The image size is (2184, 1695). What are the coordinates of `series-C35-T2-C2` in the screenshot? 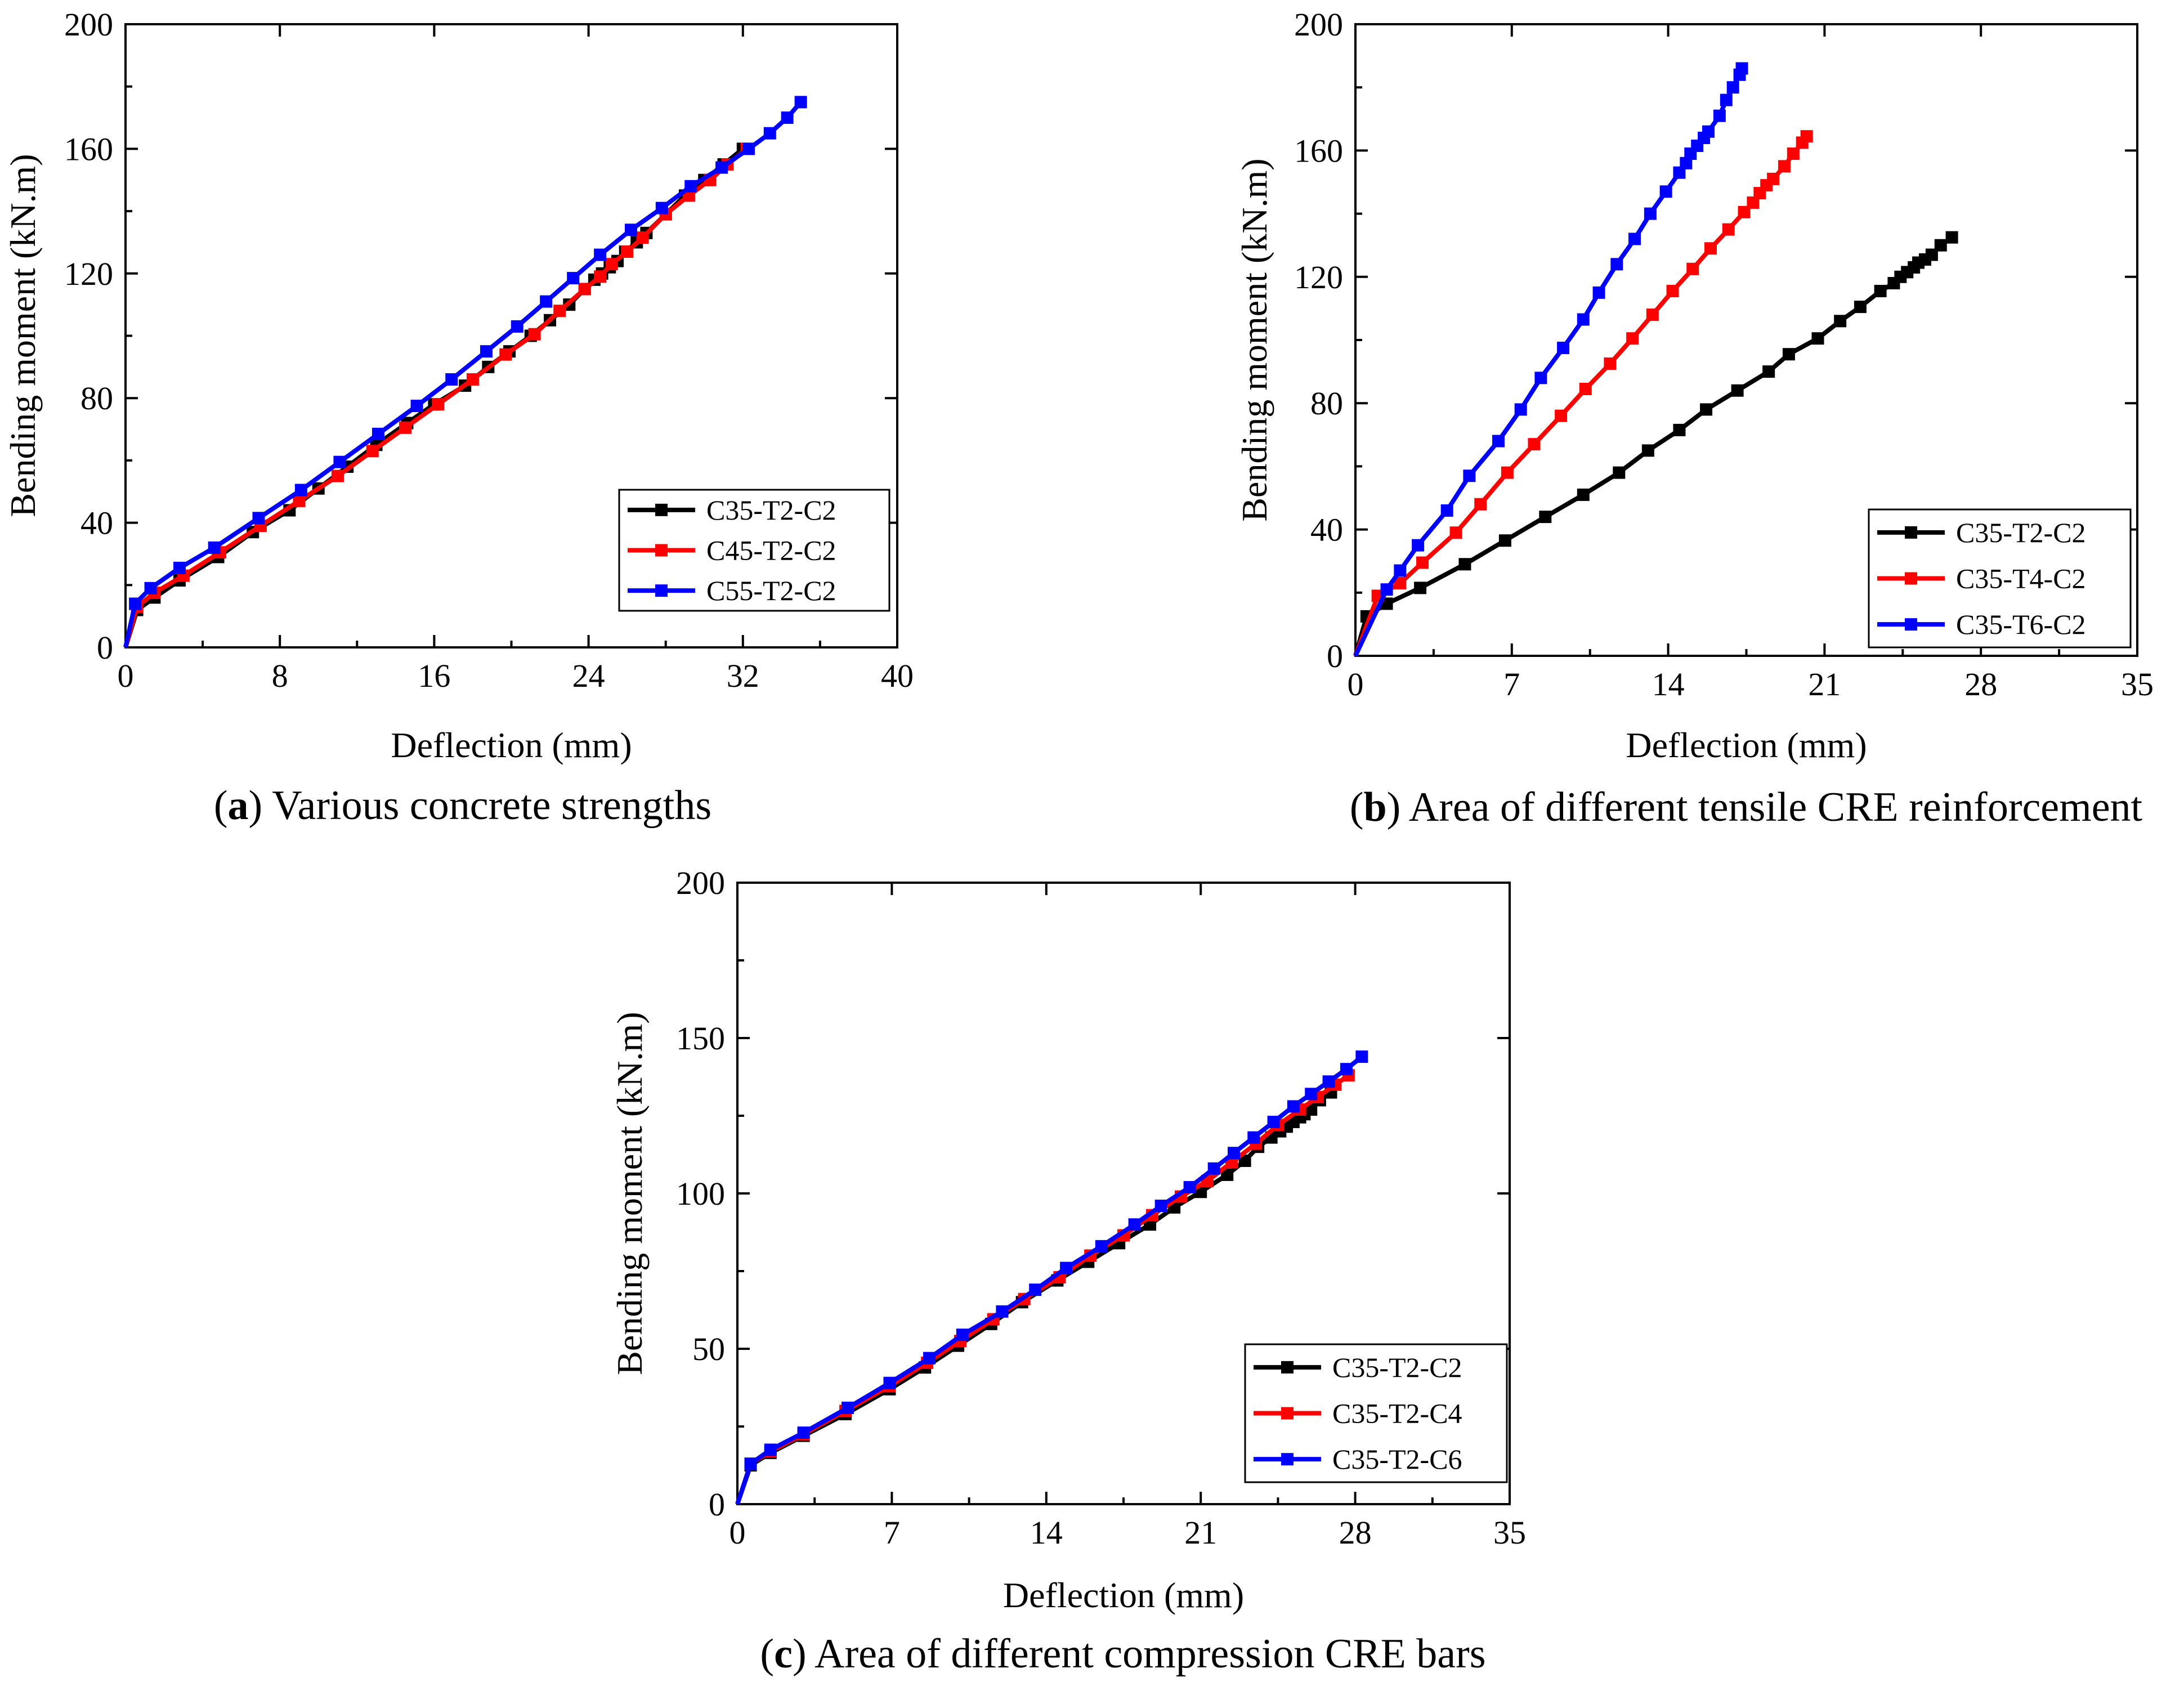 It's located at (1655, 444).